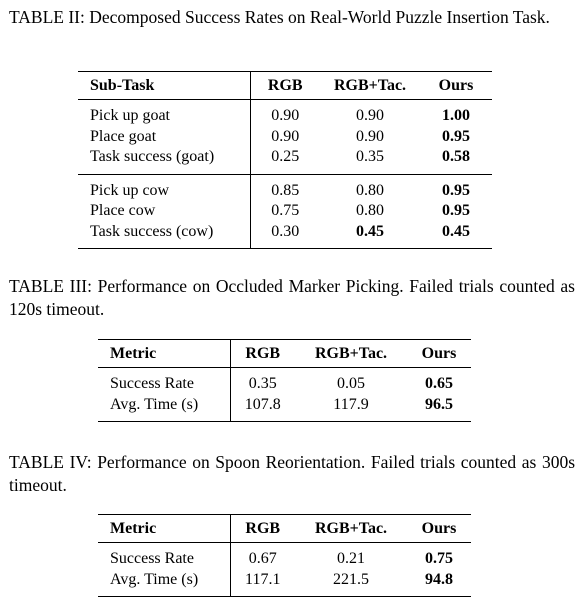  I want to click on table-cell: 0.58, so click(456, 157).